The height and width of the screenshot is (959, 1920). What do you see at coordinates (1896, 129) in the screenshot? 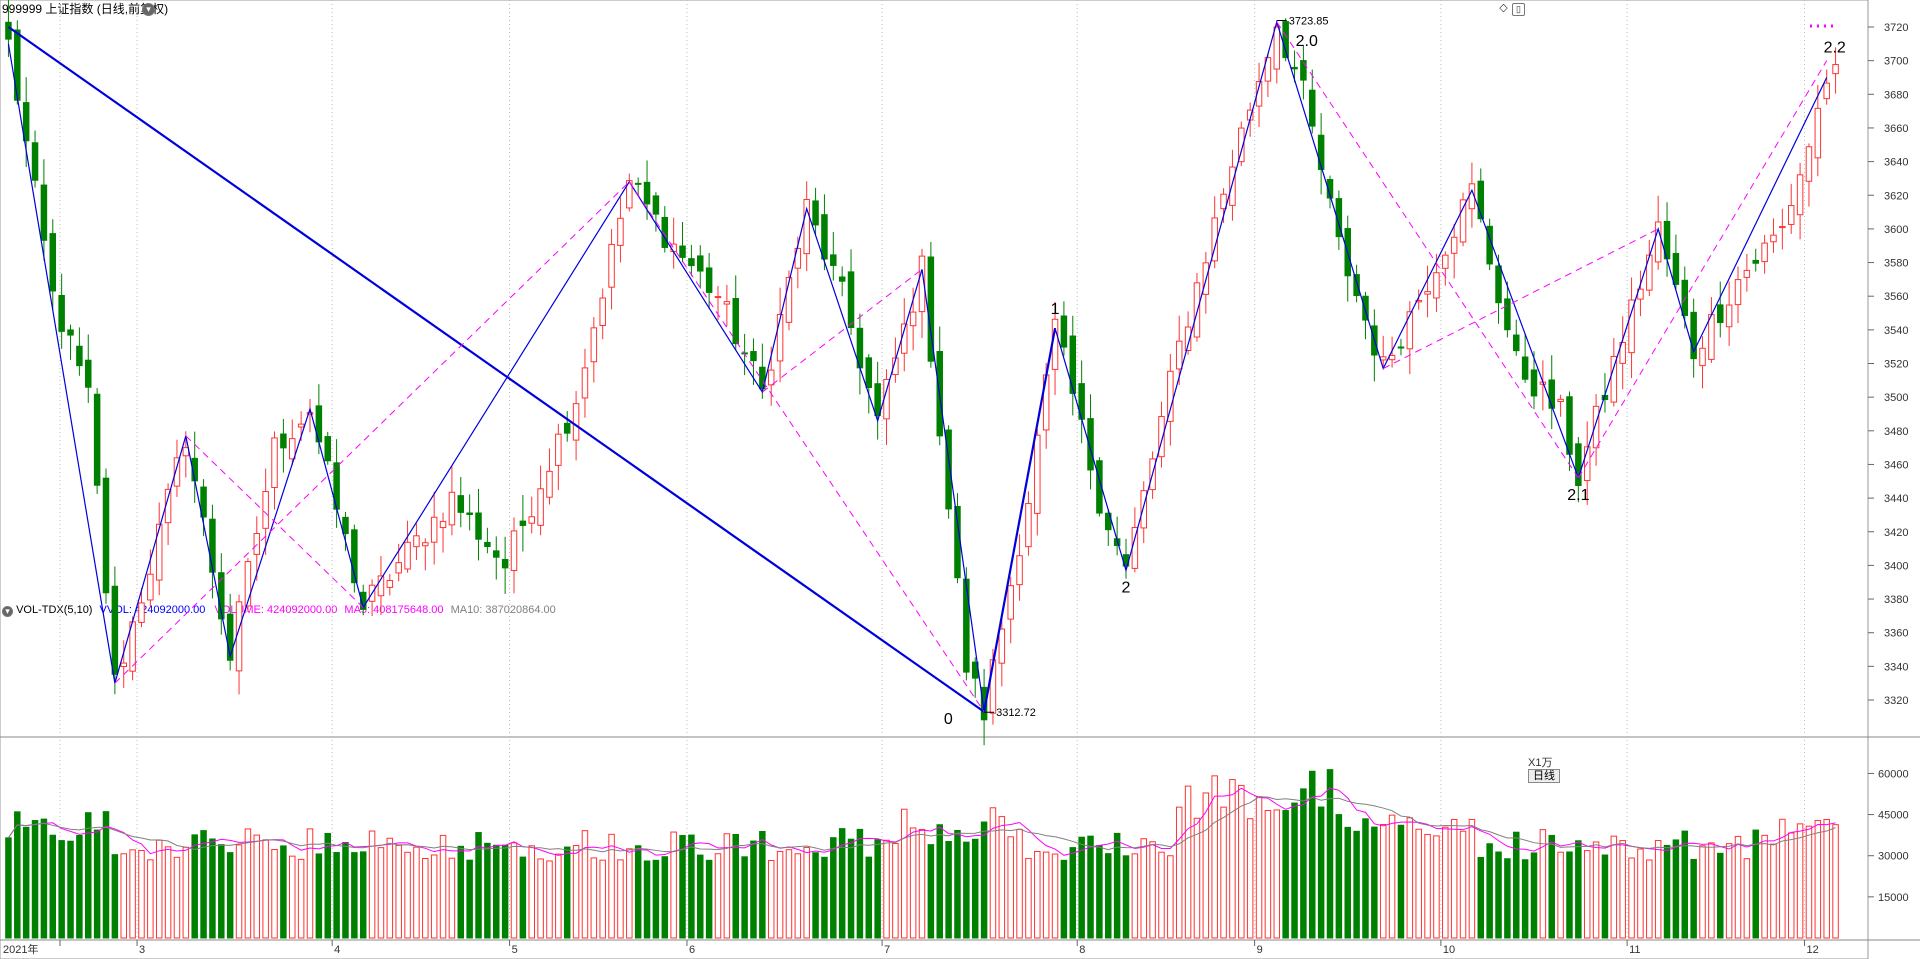
I see `price-axis-label: 3660` at bounding box center [1896, 129].